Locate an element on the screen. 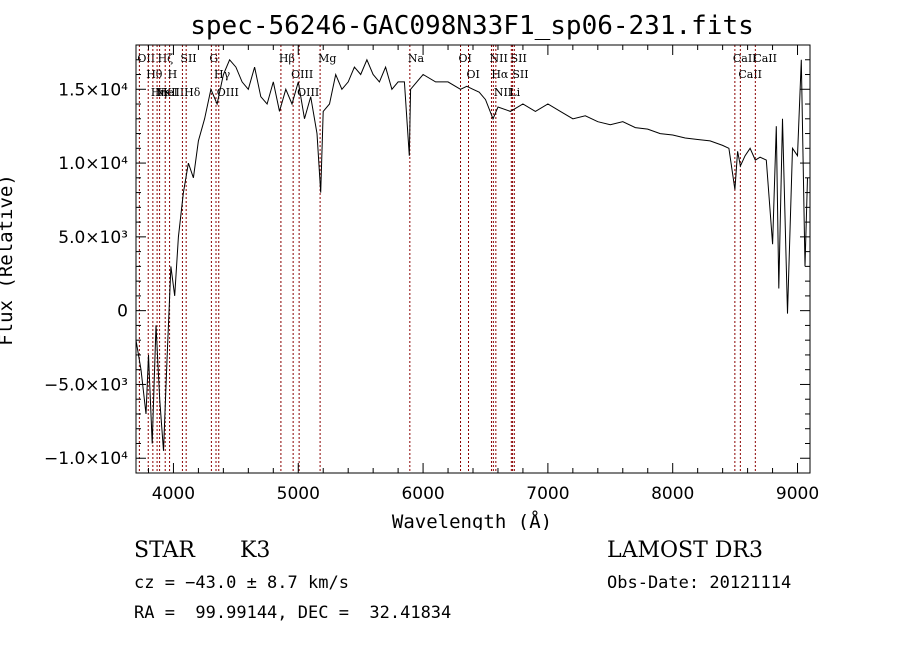 The width and height of the screenshot is (900, 649). line-marker-label: H is located at coordinates (173, 74).